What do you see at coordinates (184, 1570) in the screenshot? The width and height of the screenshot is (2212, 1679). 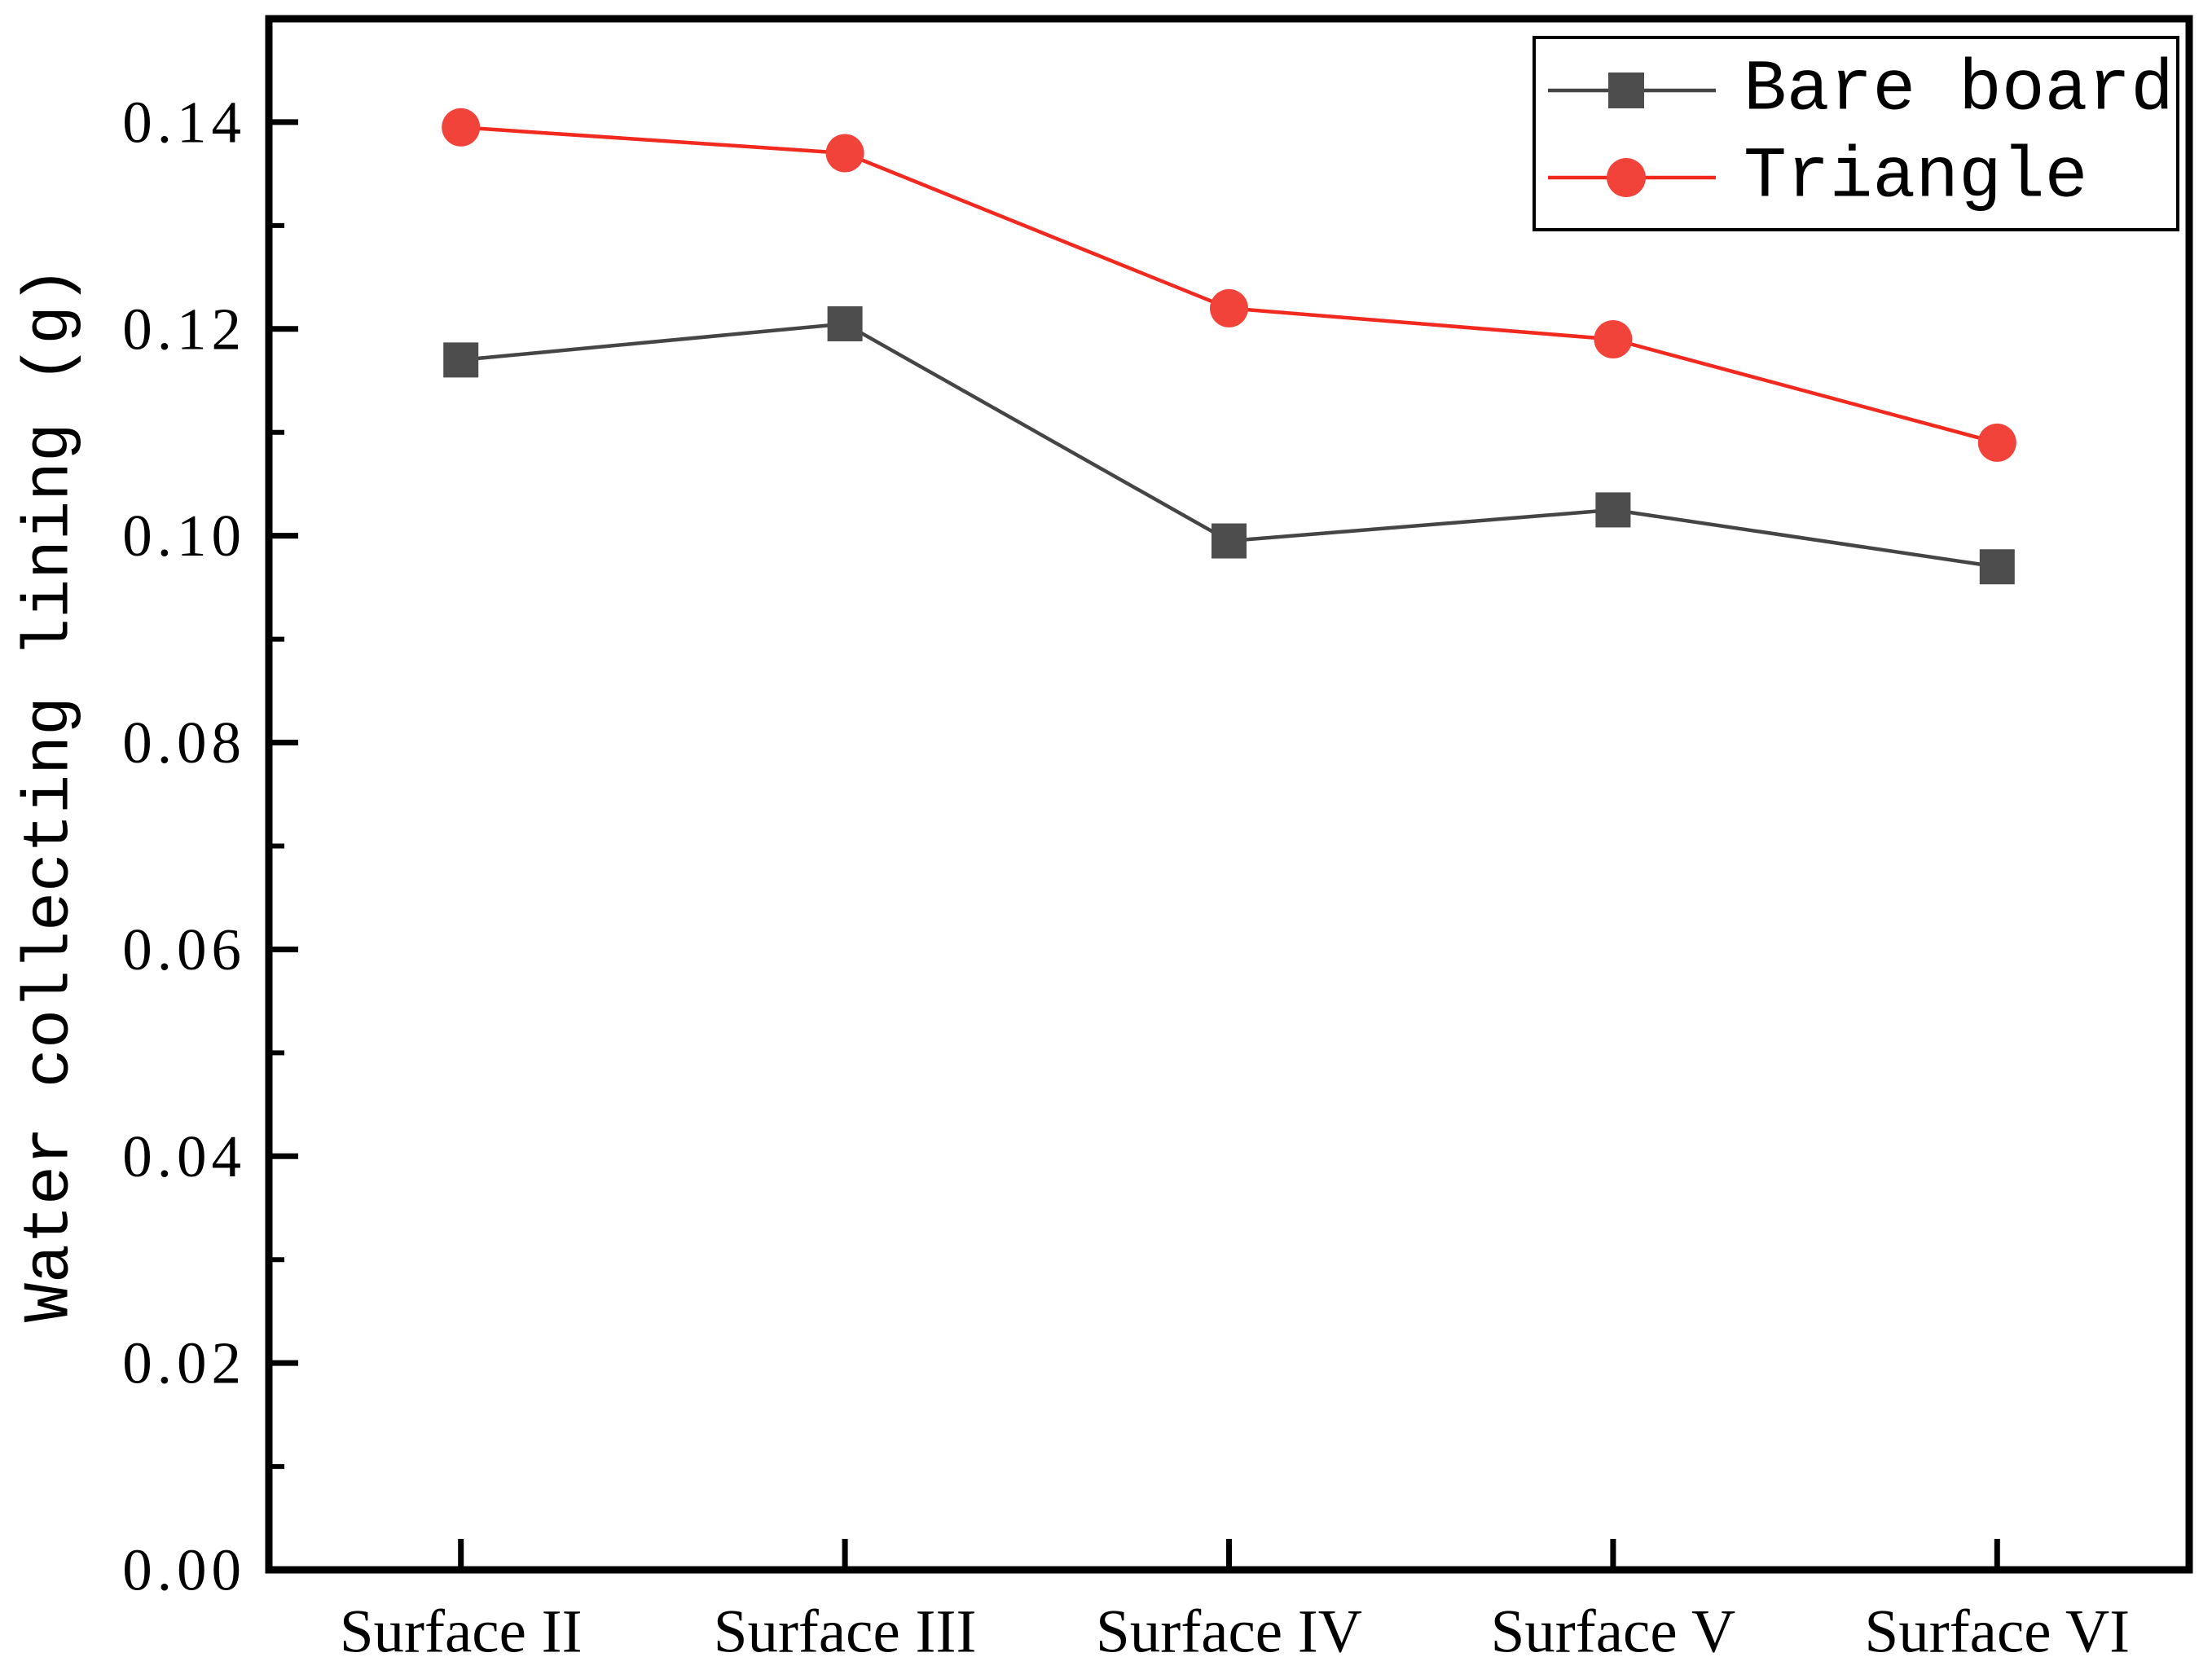 I see `y-tick-label: 0.00` at bounding box center [184, 1570].